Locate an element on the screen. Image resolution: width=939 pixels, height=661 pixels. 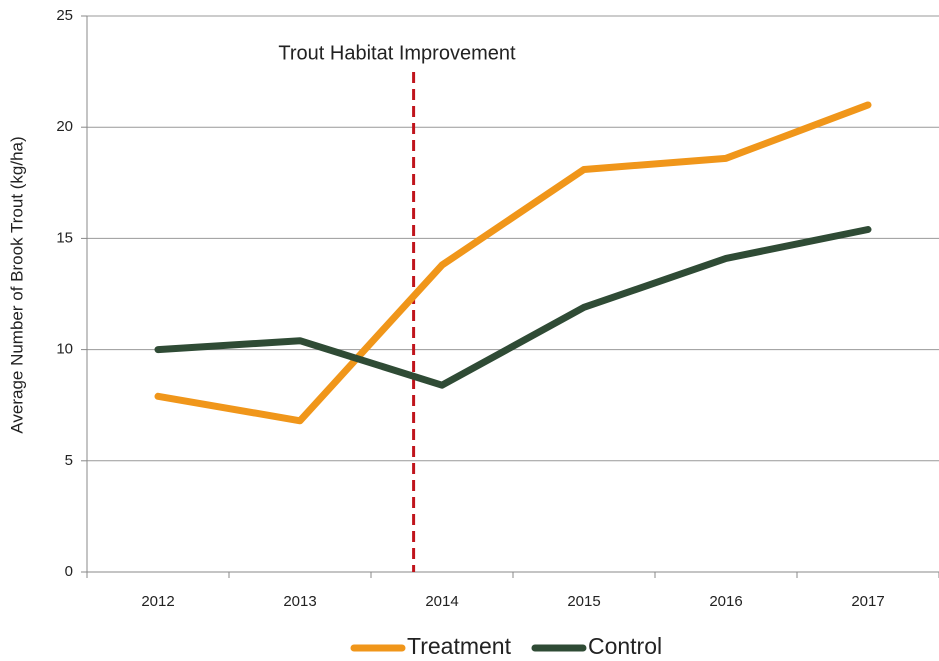
y-tick-label: 0 is located at coordinates (69, 571).